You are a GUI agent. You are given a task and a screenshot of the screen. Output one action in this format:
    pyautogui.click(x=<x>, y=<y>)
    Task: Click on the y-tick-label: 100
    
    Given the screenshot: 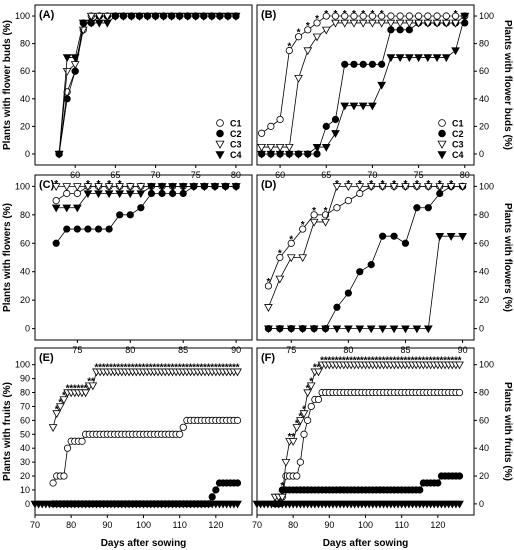 What is the action you would take?
    pyautogui.click(x=486, y=186)
    